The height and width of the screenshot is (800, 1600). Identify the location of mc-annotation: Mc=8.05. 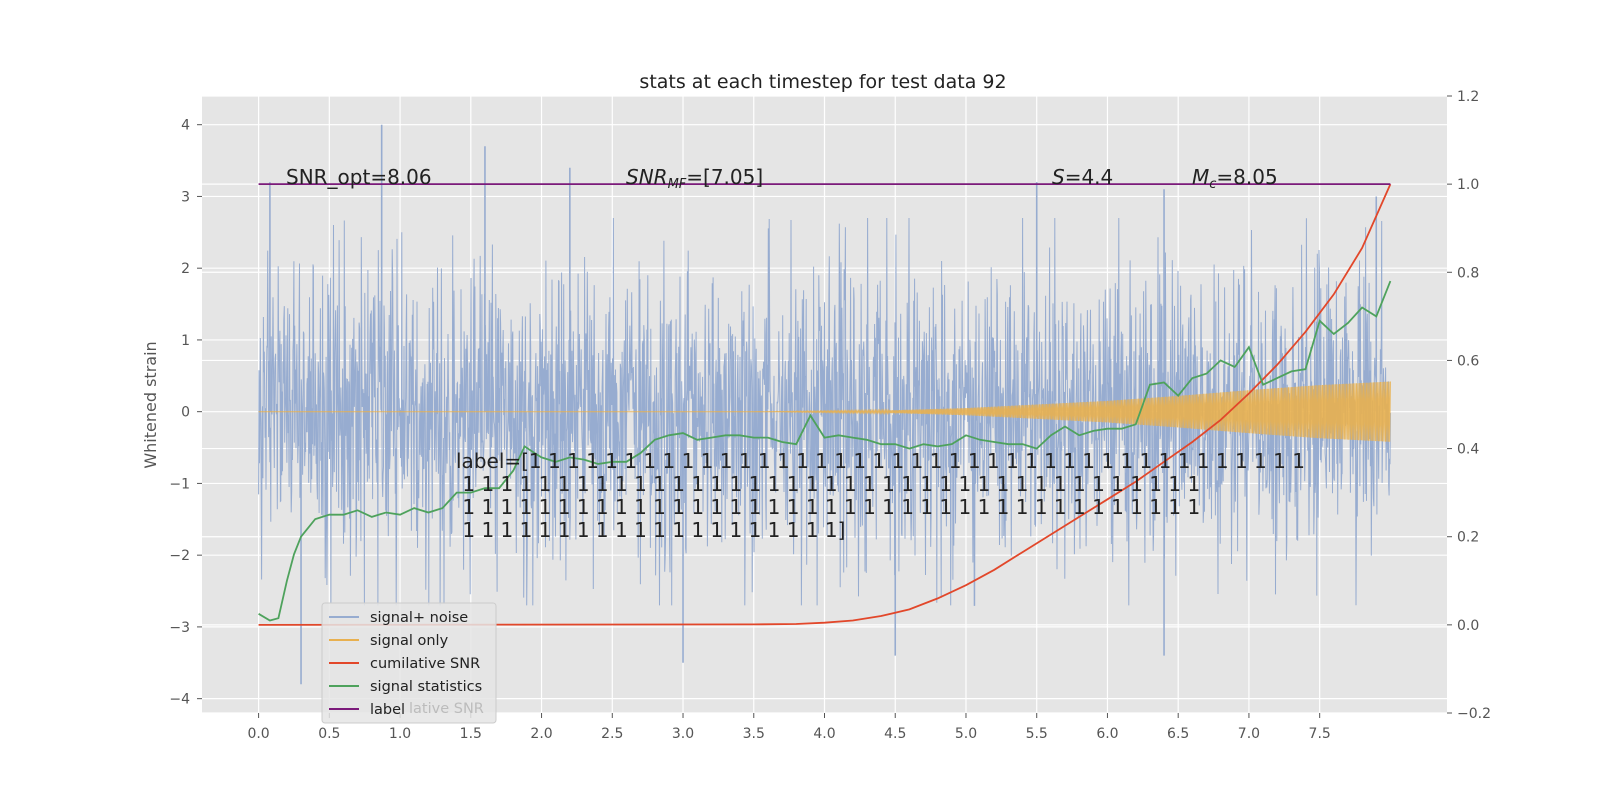
(1235, 178).